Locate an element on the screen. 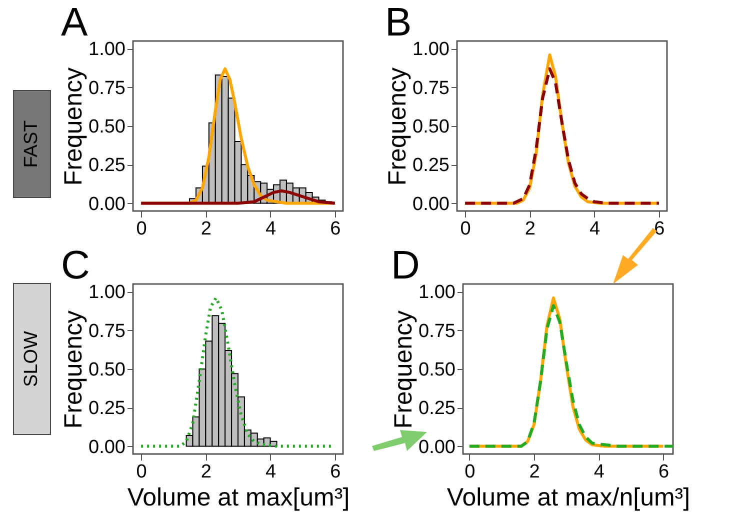 The image size is (741, 512). x-axis-title: Volume at max/n[um³] is located at coordinates (568, 498).